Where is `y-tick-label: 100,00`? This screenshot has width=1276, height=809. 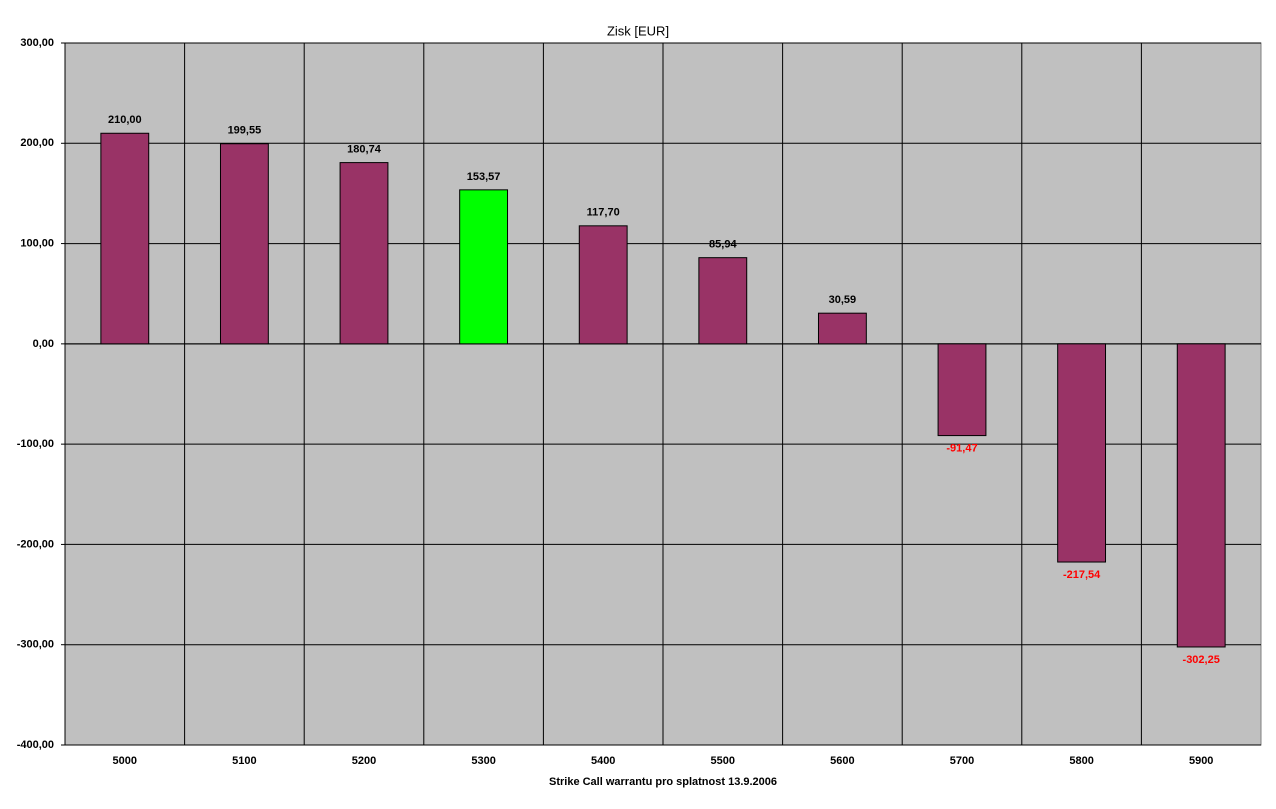
y-tick-label: 100,00 is located at coordinates (37, 243).